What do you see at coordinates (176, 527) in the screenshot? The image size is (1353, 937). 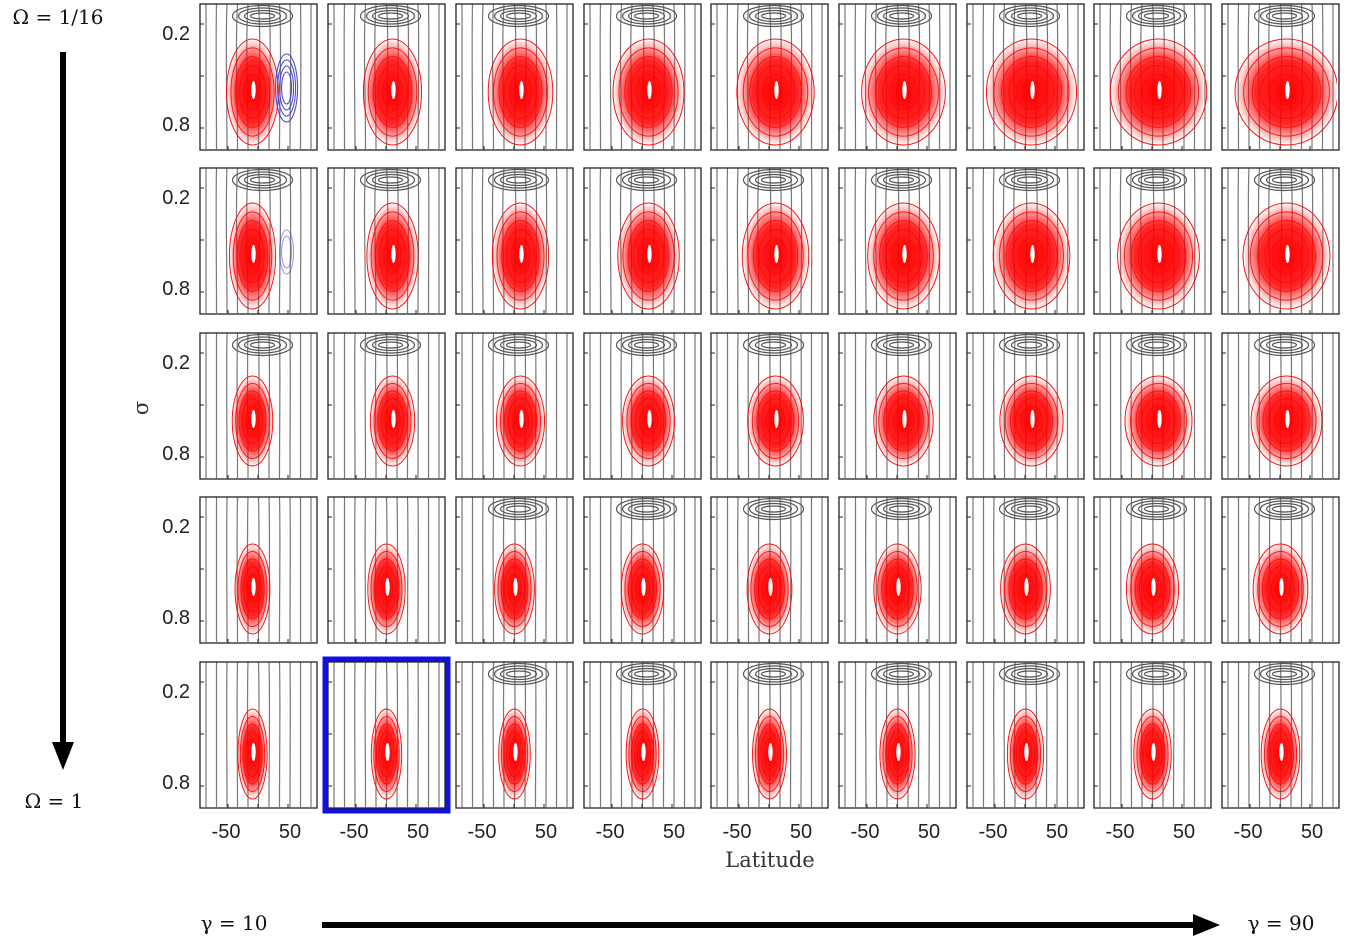 I see `y-tick-label: 0.2` at bounding box center [176, 527].